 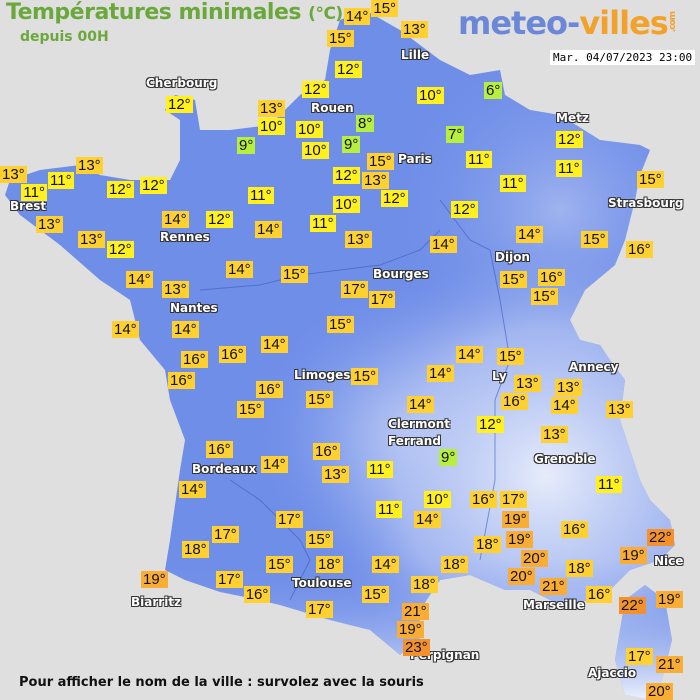 I want to click on temperature-marker: 7°, so click(x=455, y=134).